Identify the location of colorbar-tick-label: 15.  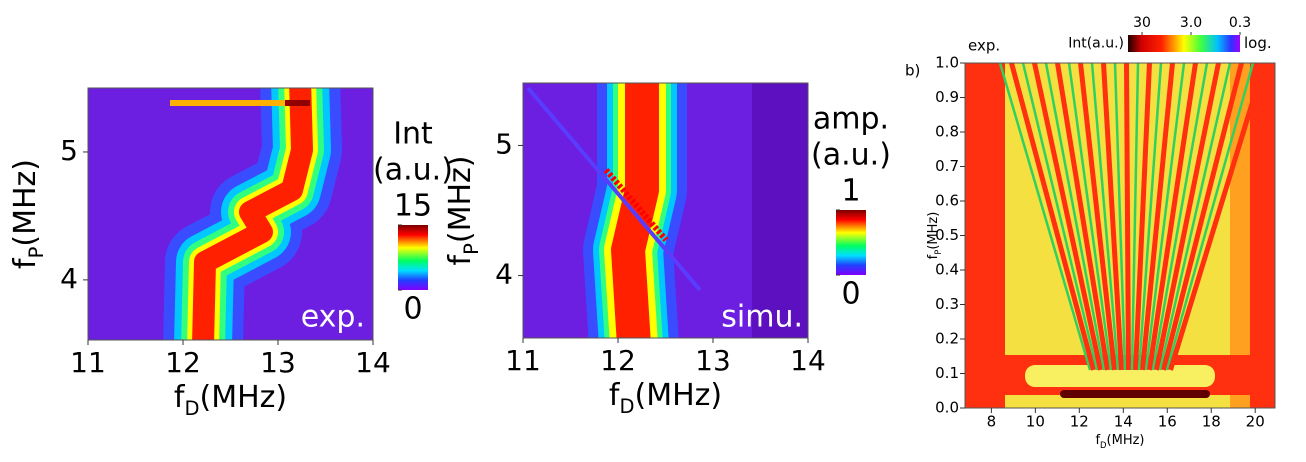
(413, 206).